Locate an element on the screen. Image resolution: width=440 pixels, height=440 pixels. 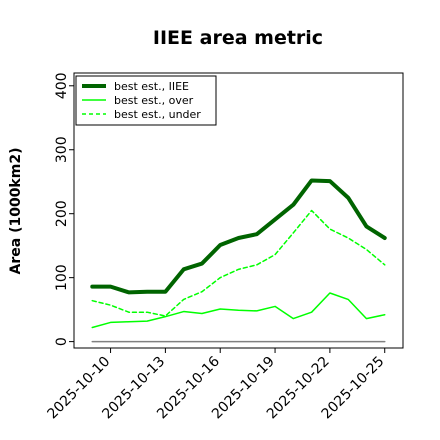
series-line-best-est-over is located at coordinates (238, 310).